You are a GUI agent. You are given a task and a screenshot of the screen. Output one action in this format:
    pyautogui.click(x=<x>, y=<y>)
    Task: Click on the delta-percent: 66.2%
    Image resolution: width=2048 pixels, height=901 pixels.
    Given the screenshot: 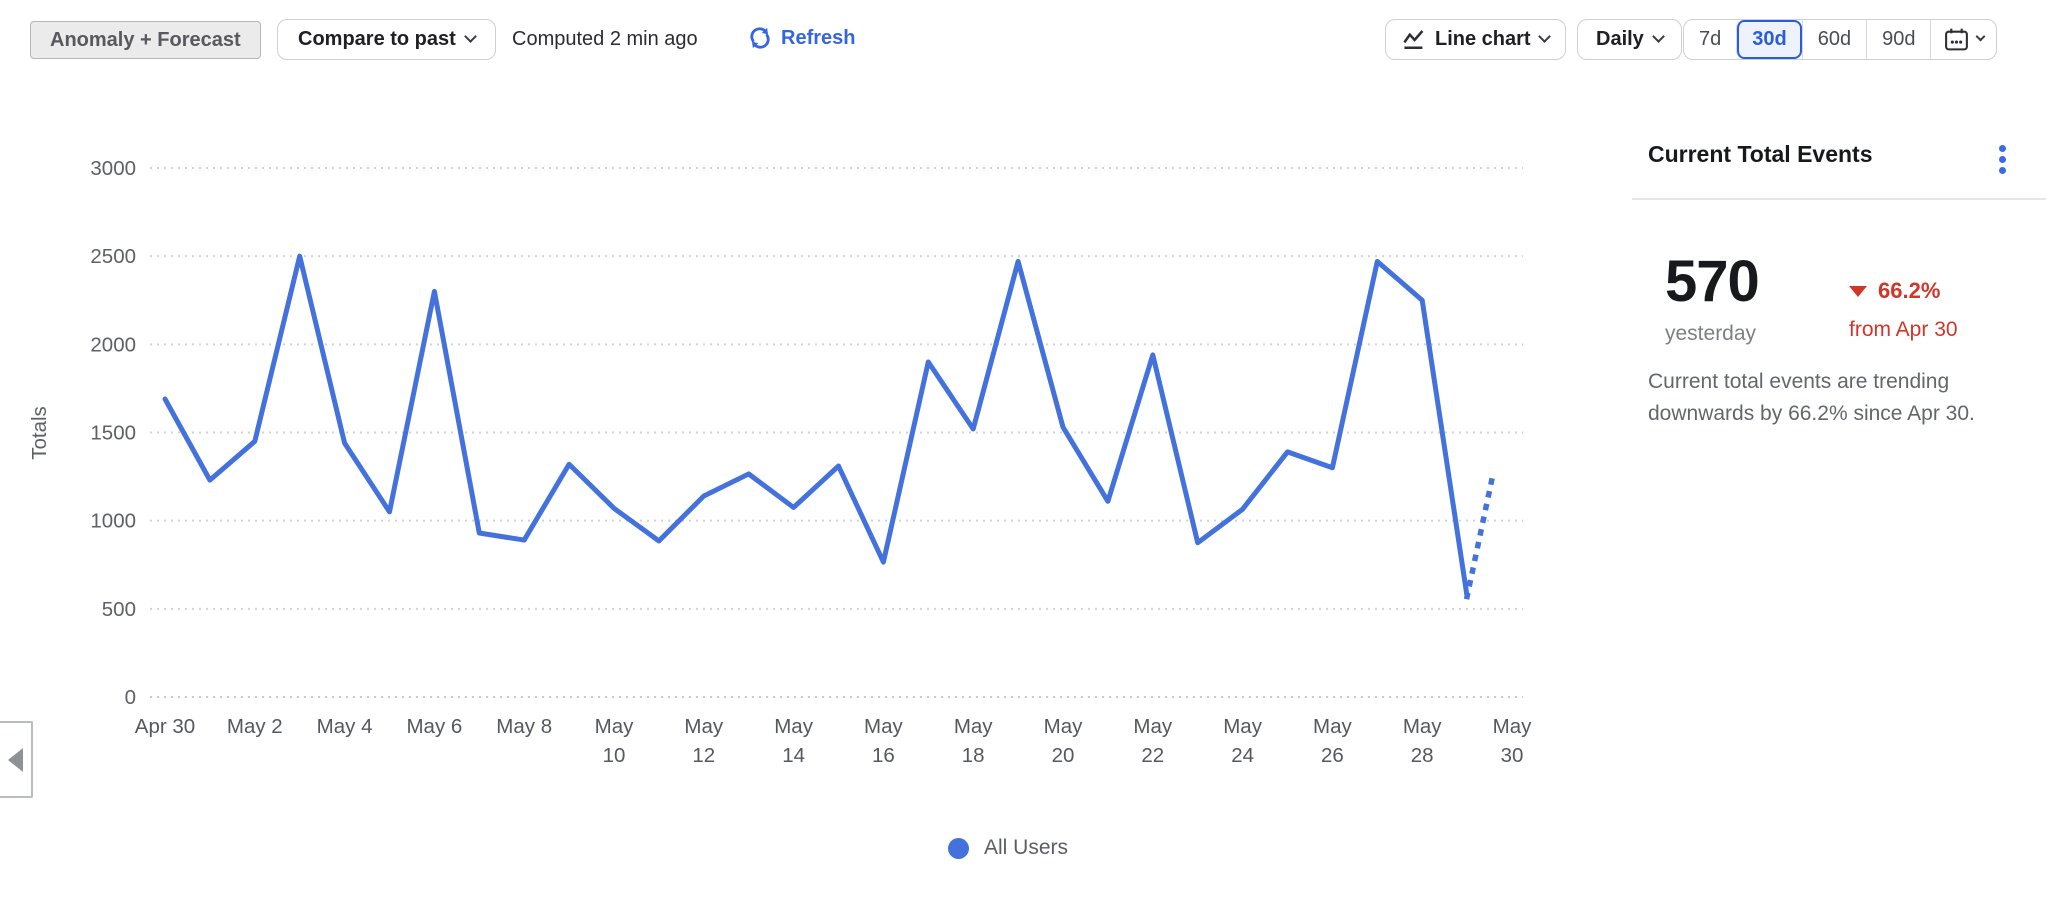 What is the action you would take?
    pyautogui.click(x=1909, y=290)
    